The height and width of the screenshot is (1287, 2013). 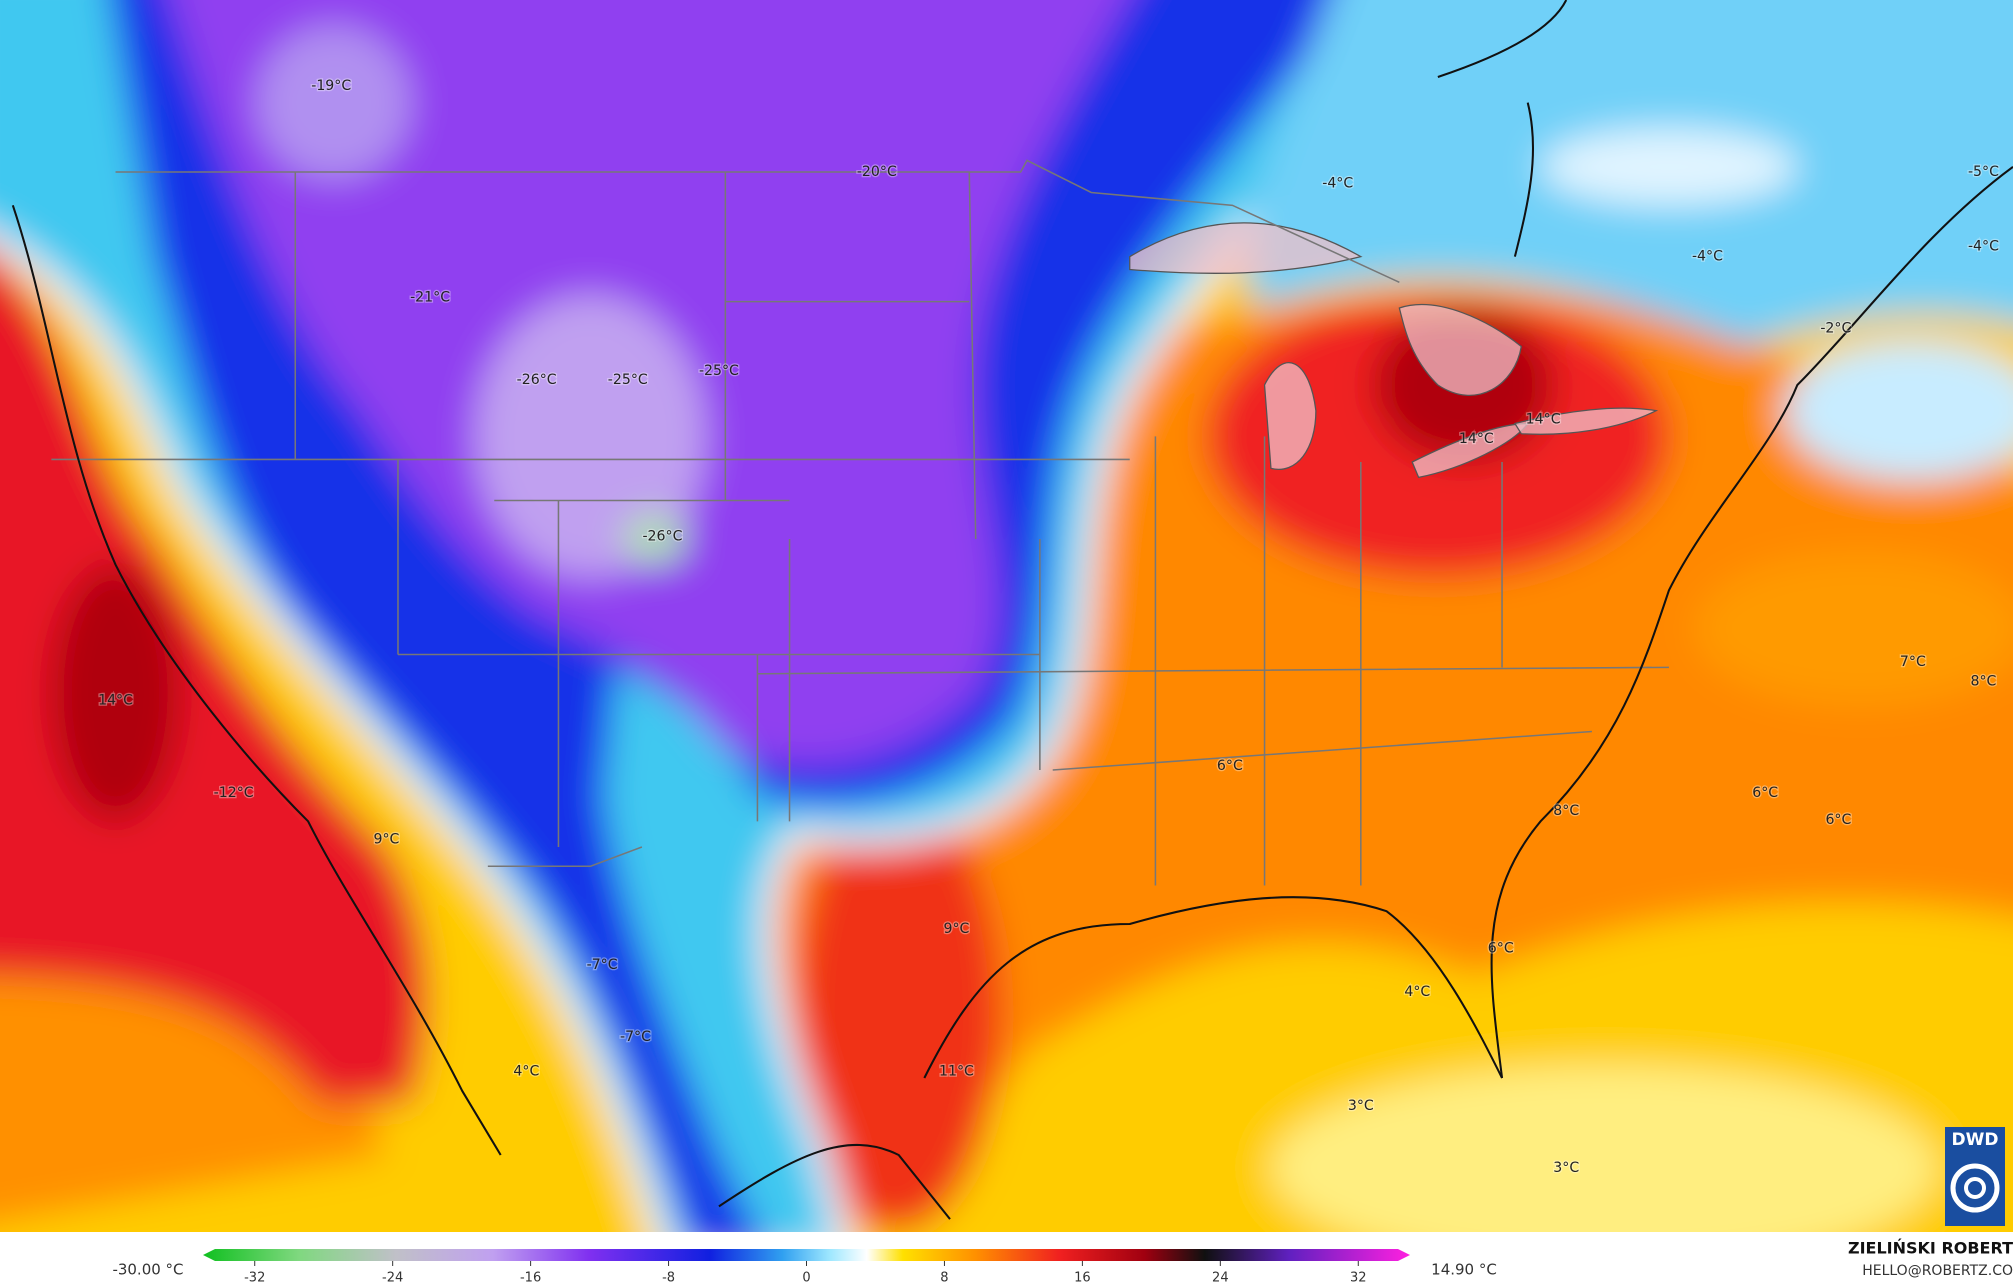 I want to click on colorbar-tick-label: 16, so click(x=1082, y=1278).